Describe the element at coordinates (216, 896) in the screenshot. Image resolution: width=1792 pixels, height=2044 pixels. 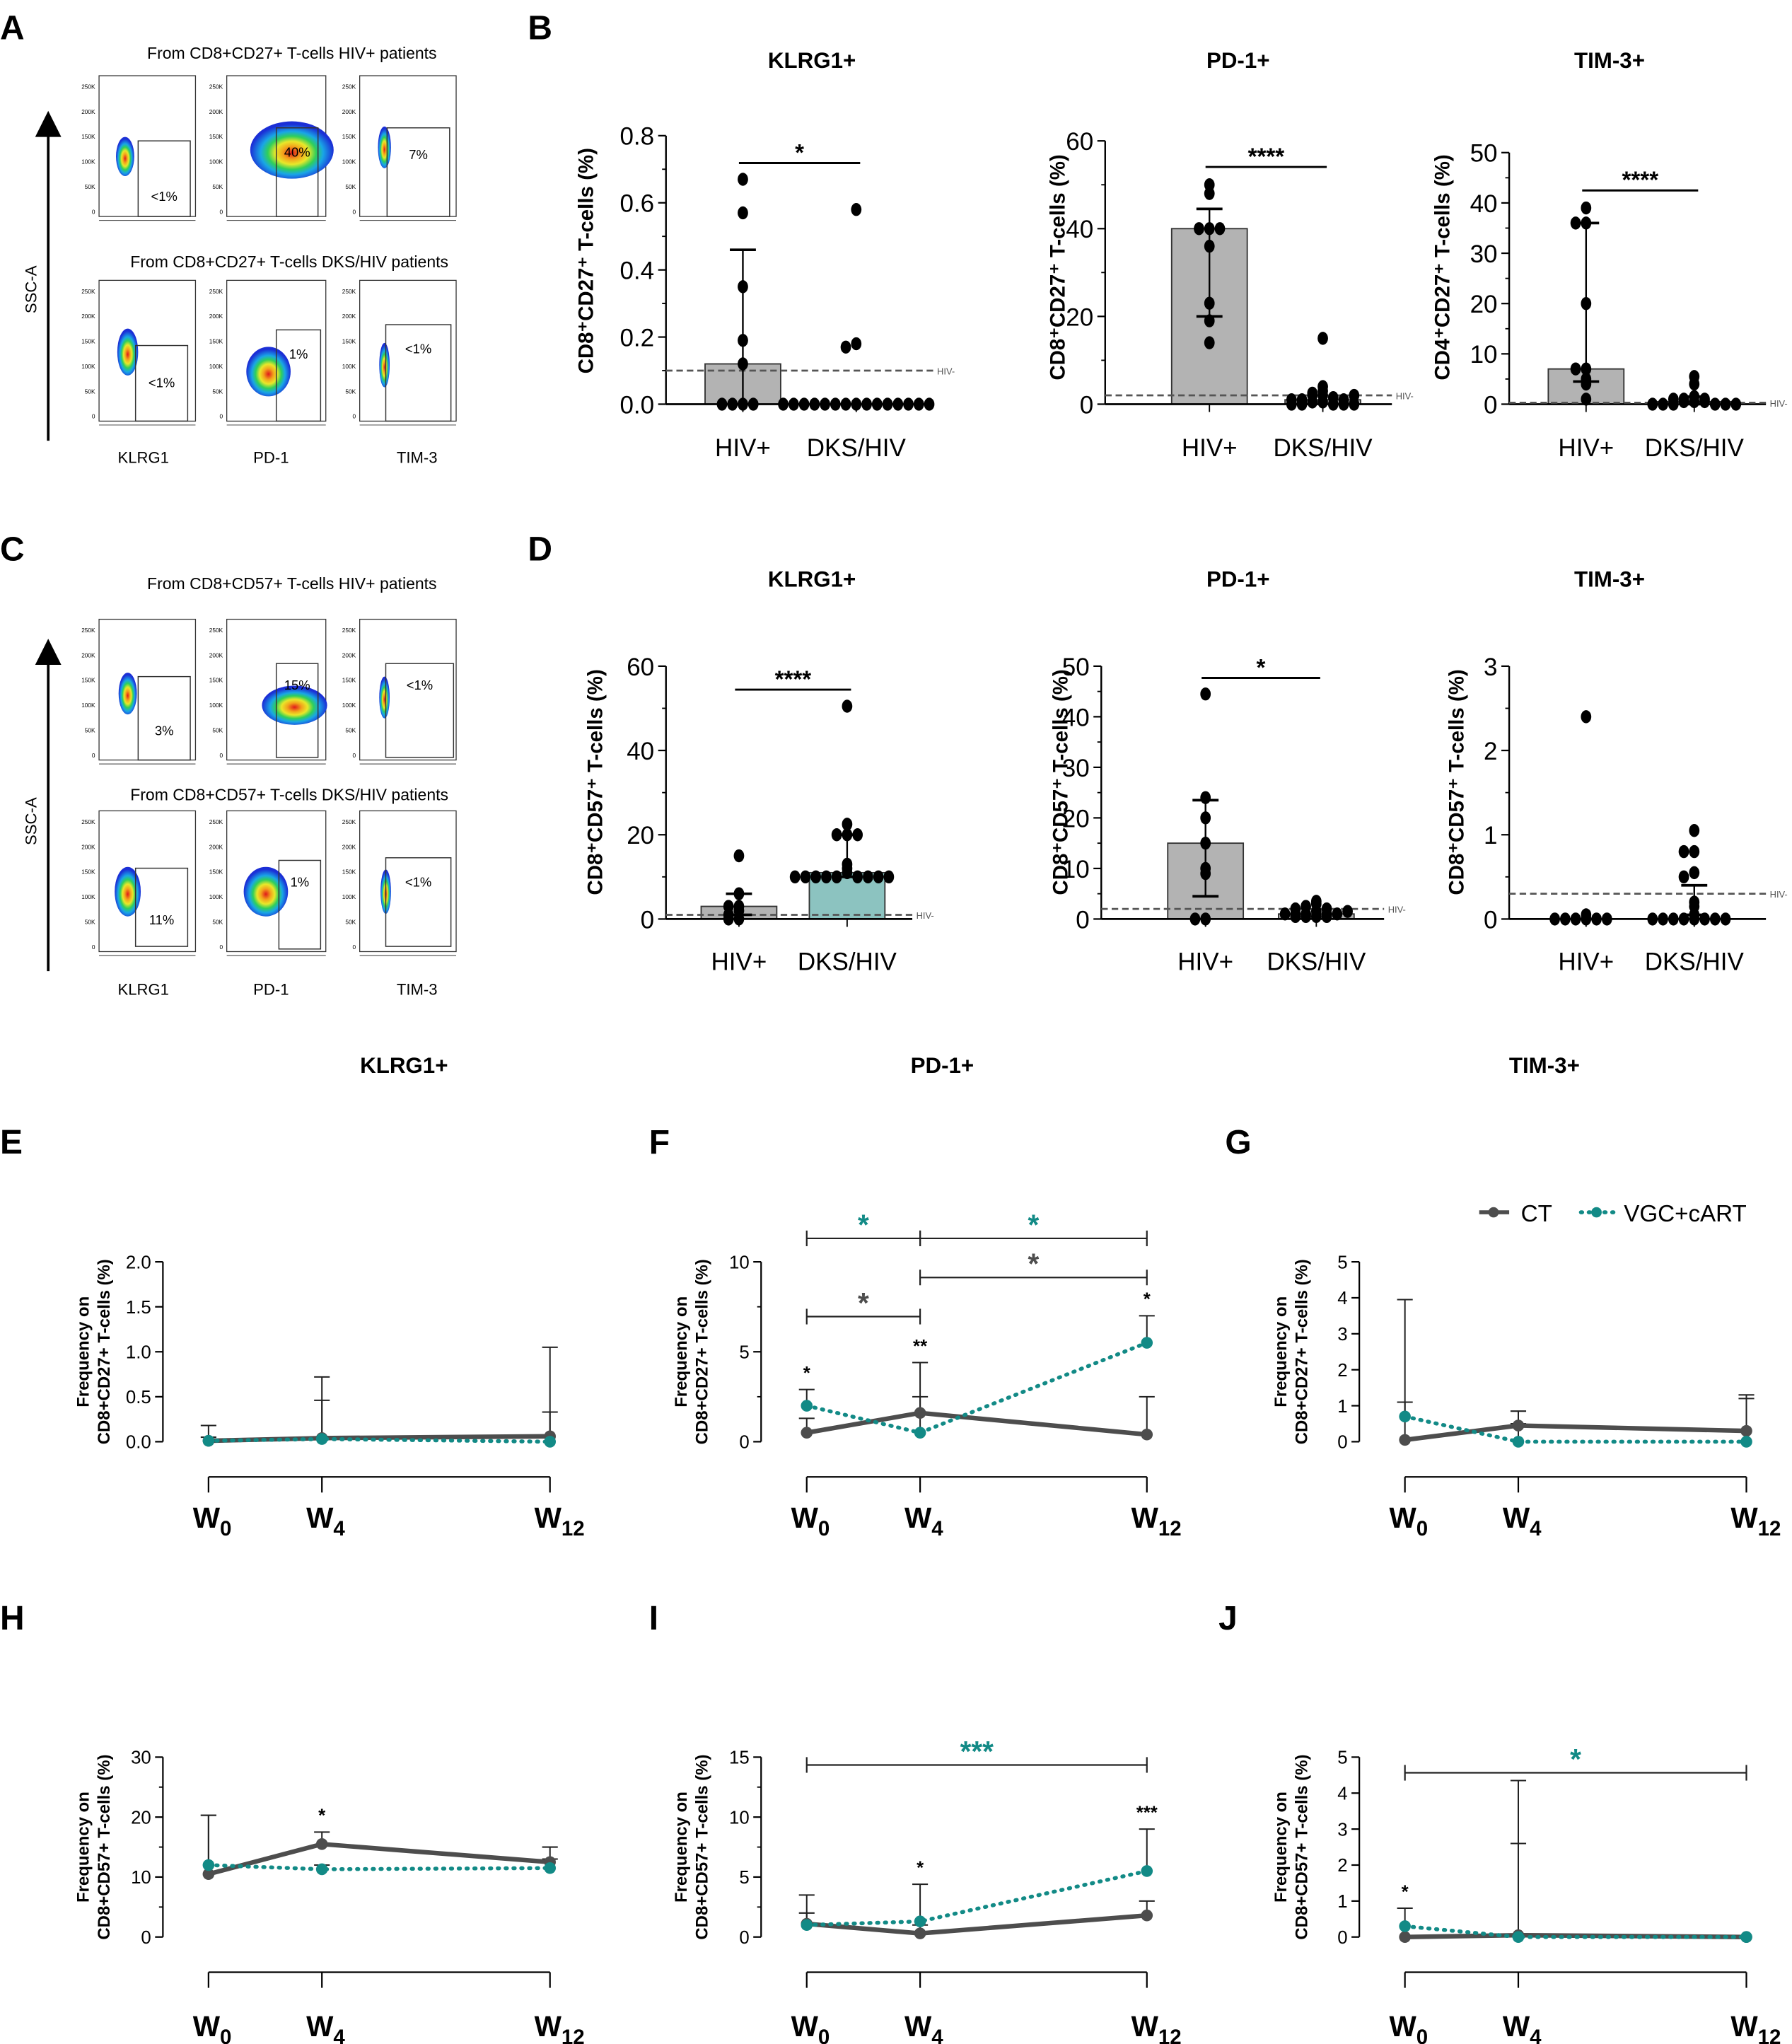
I see `flow-y-tick: 100K` at that location.